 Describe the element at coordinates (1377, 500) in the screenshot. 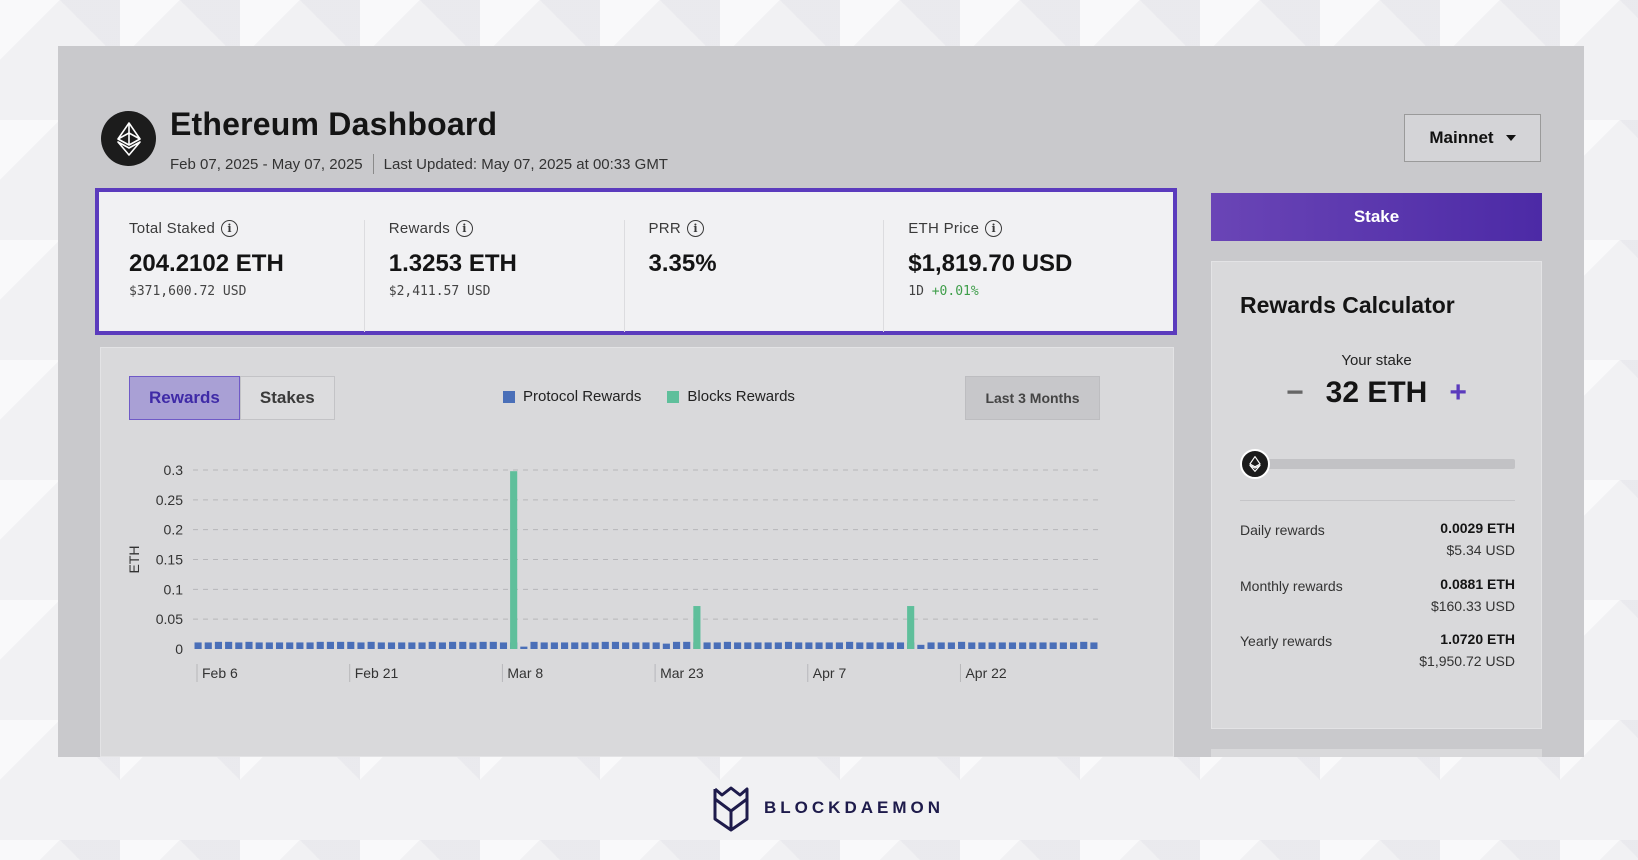

I see `divider` at that location.